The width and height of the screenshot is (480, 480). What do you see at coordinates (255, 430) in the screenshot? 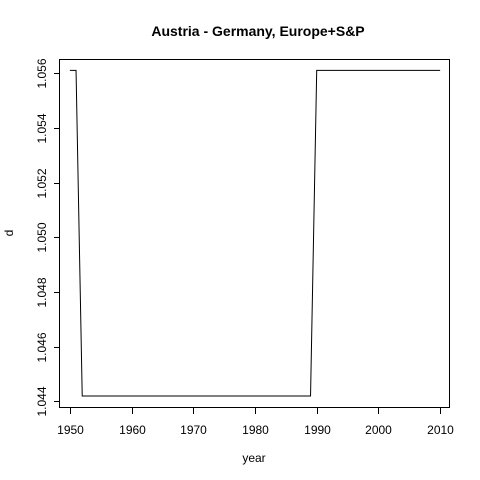
I see `x-tick-label: 1980` at bounding box center [255, 430].